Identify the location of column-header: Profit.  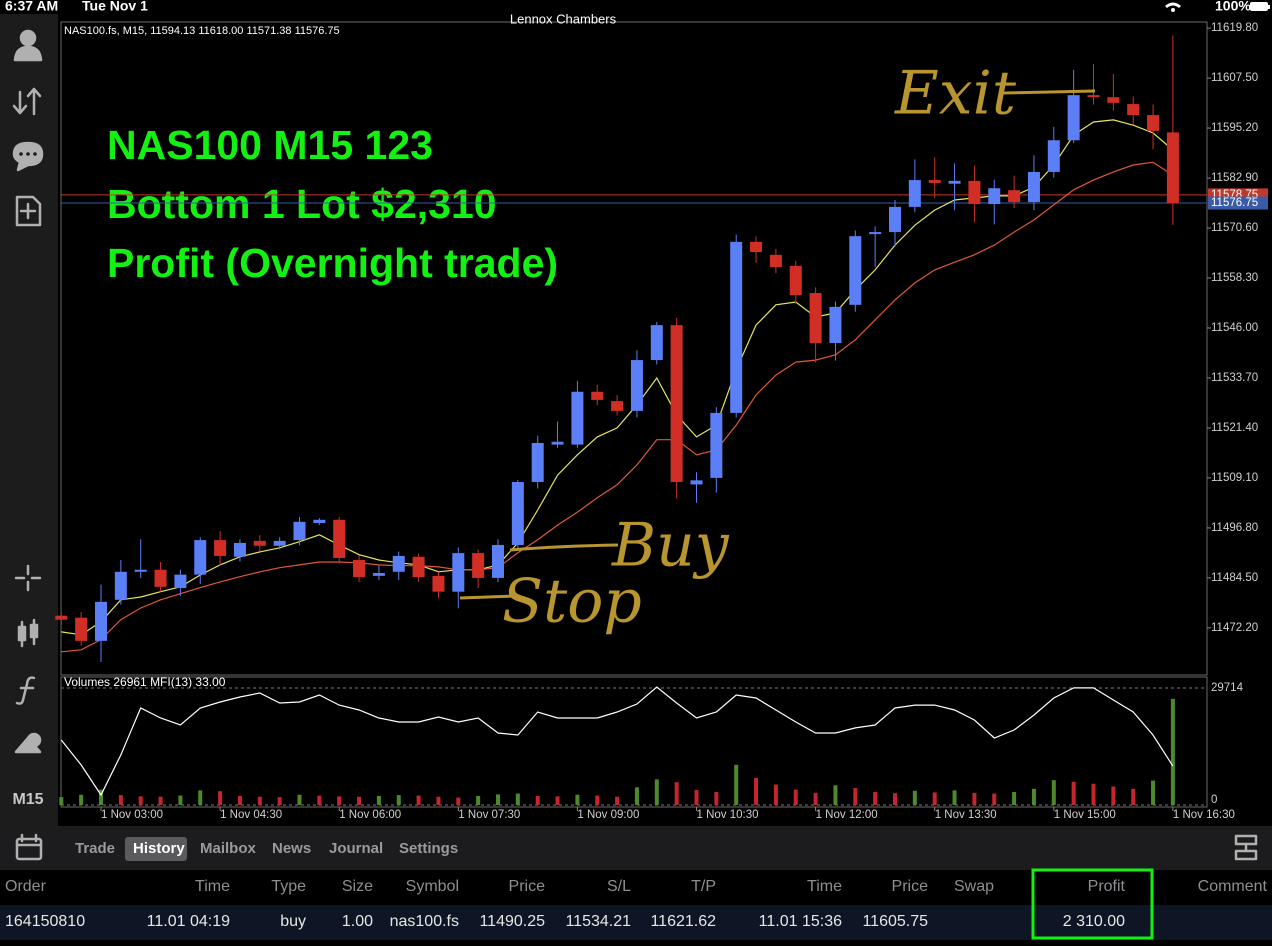
(1107, 886).